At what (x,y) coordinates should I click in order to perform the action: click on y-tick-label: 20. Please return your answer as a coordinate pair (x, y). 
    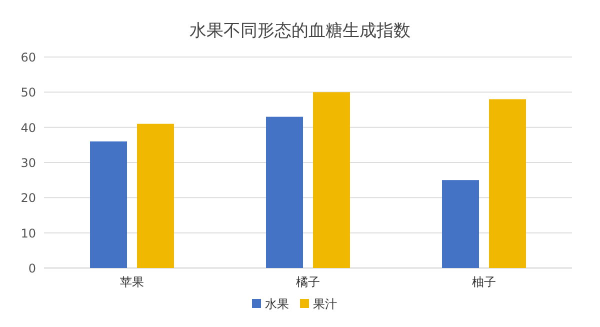
    Looking at the image, I should click on (28, 198).